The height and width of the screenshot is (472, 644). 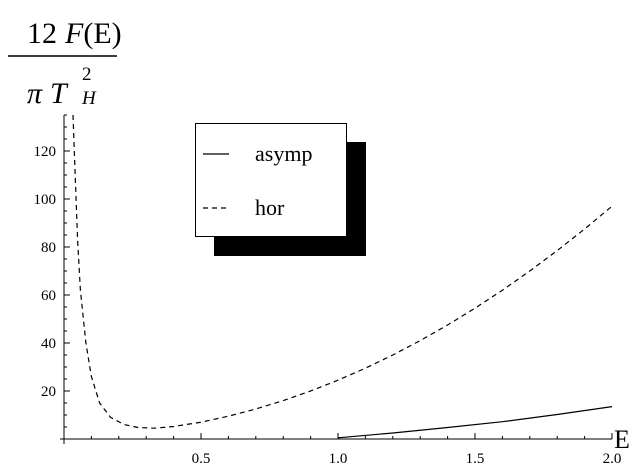 What do you see at coordinates (48, 296) in the screenshot?
I see `y-tick-label: 60` at bounding box center [48, 296].